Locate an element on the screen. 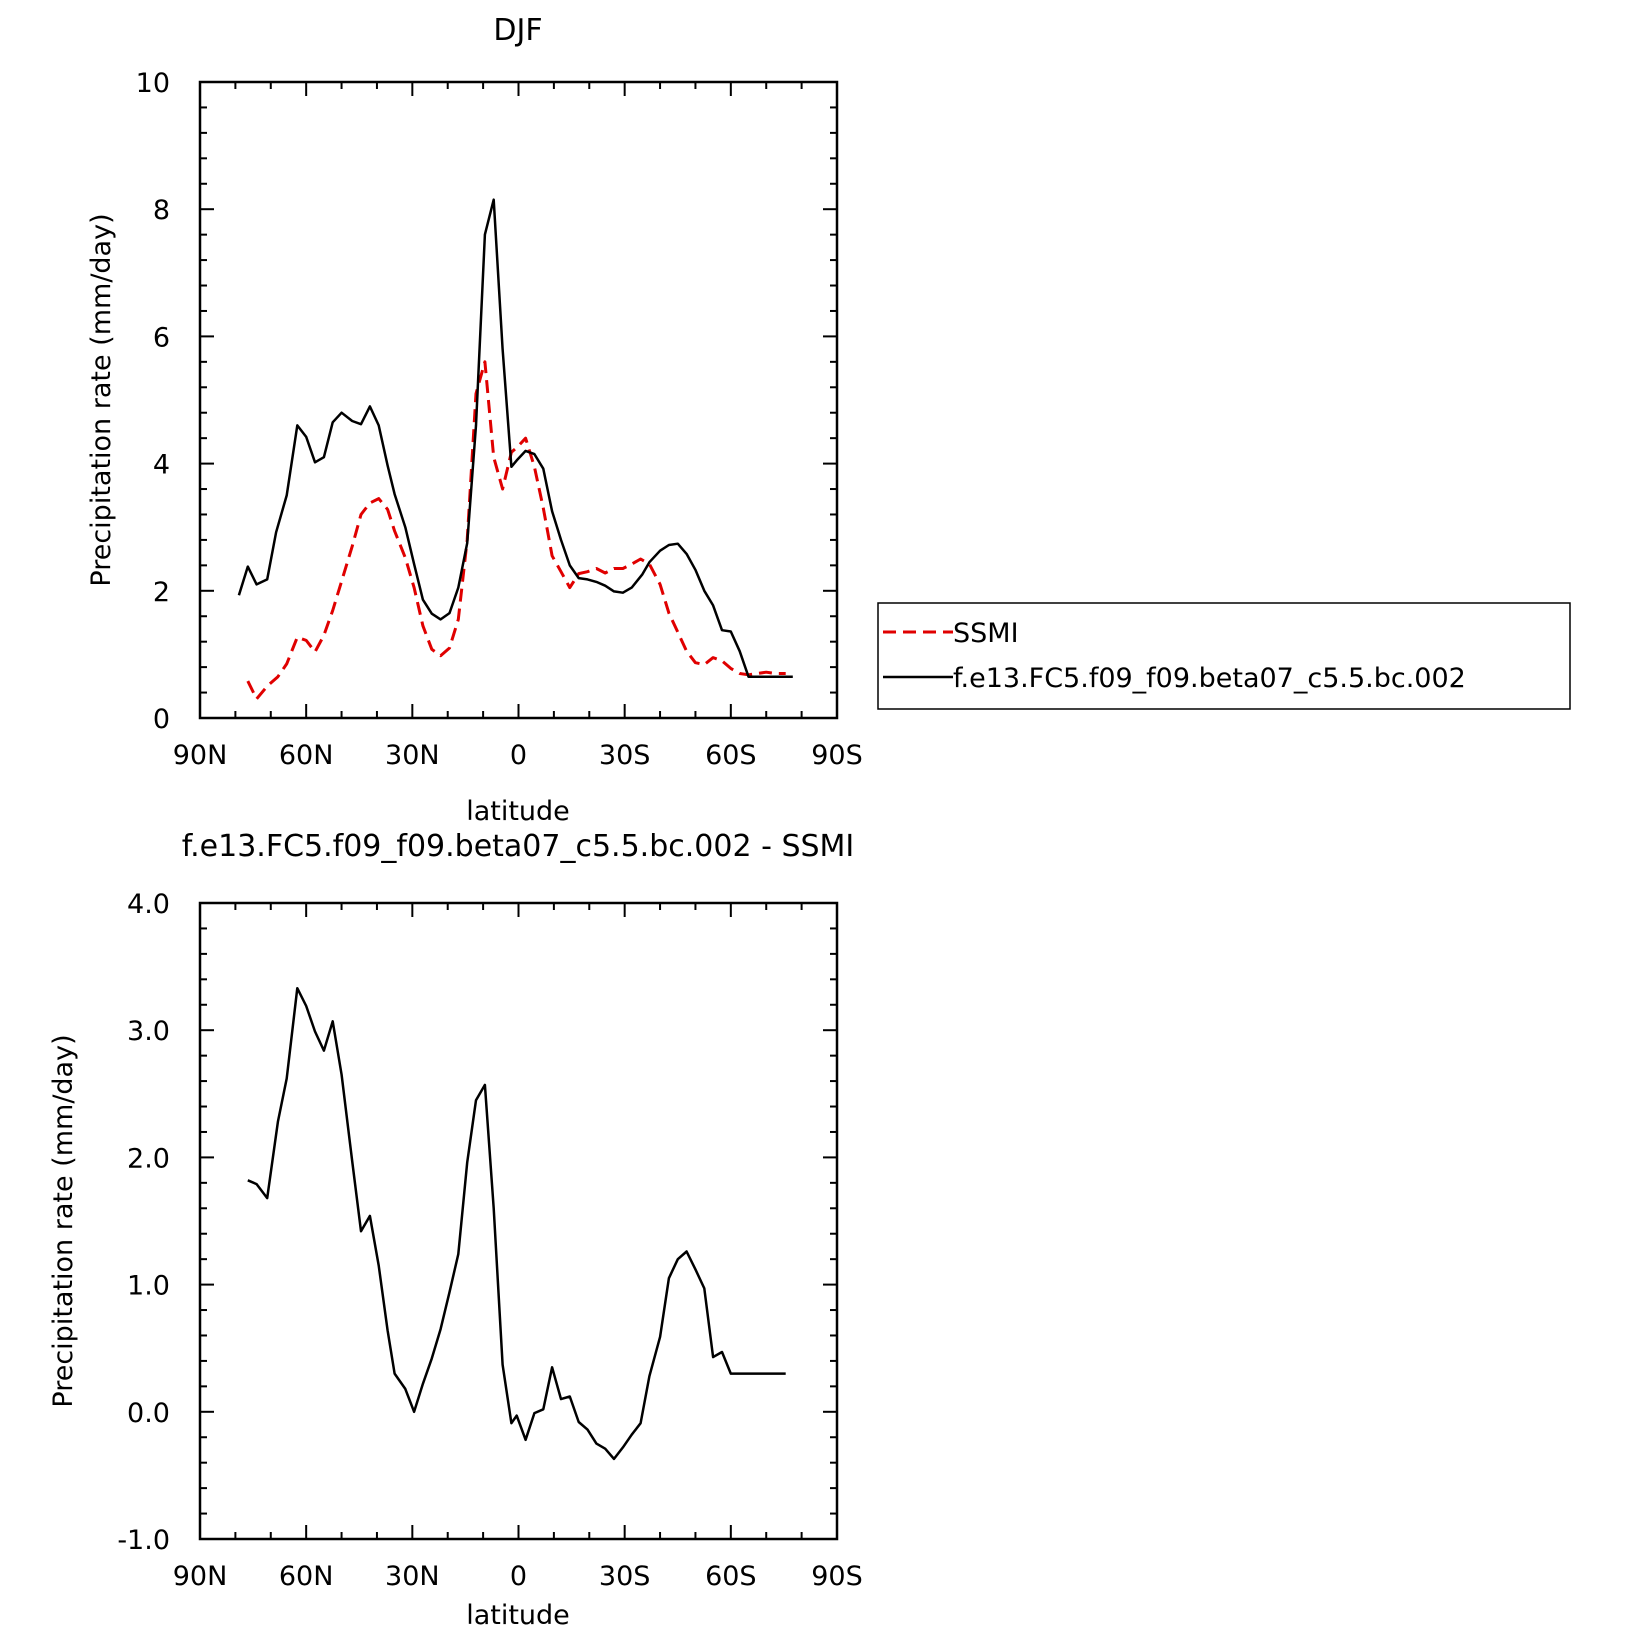  y-tick-label: 2 is located at coordinates (161, 592).